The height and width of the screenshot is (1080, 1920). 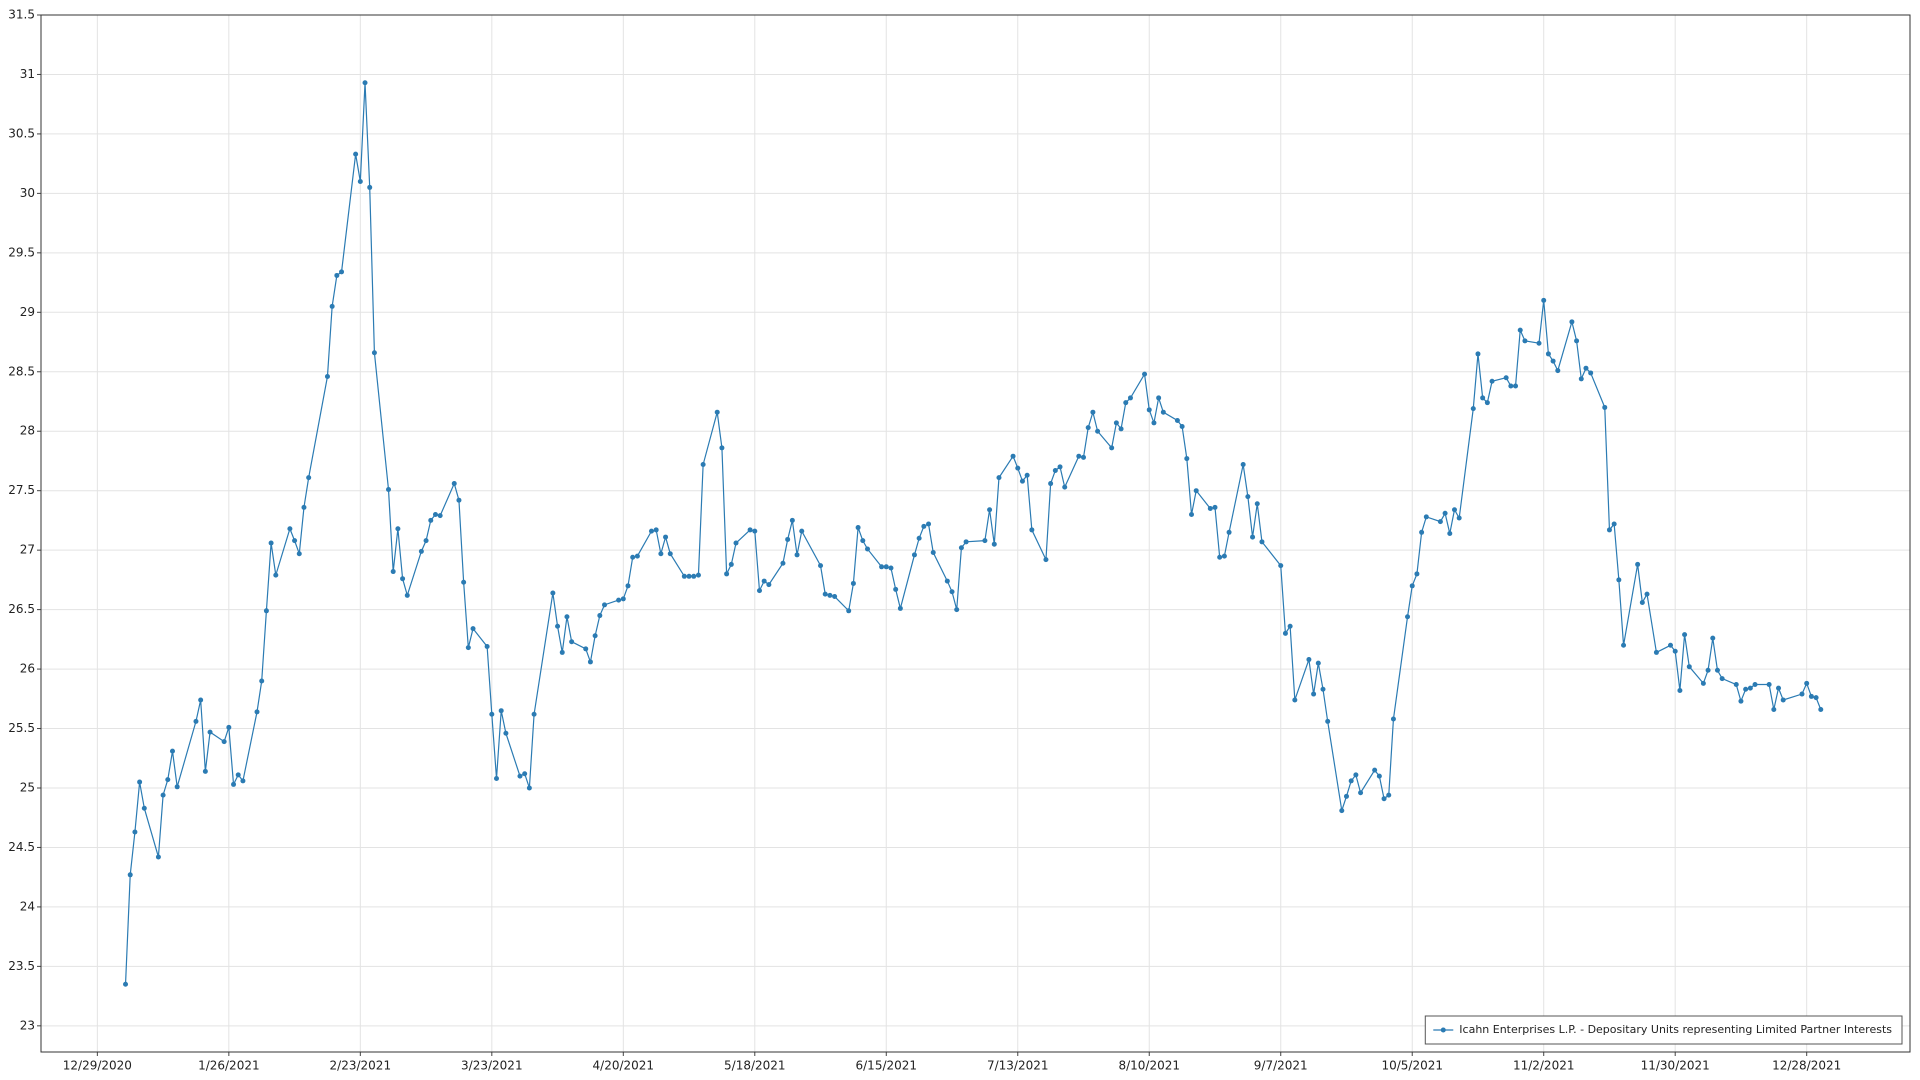 I want to click on y-tick-label: 23, so click(x=27, y=1025).